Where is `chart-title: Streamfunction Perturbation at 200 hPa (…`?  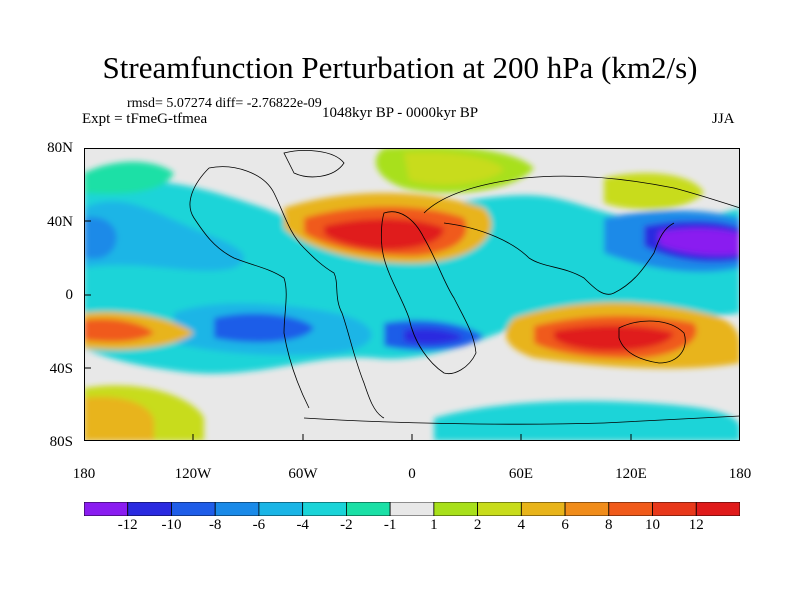
chart-title: Streamfunction Perturbation at 200 hPa (… is located at coordinates (400, 67).